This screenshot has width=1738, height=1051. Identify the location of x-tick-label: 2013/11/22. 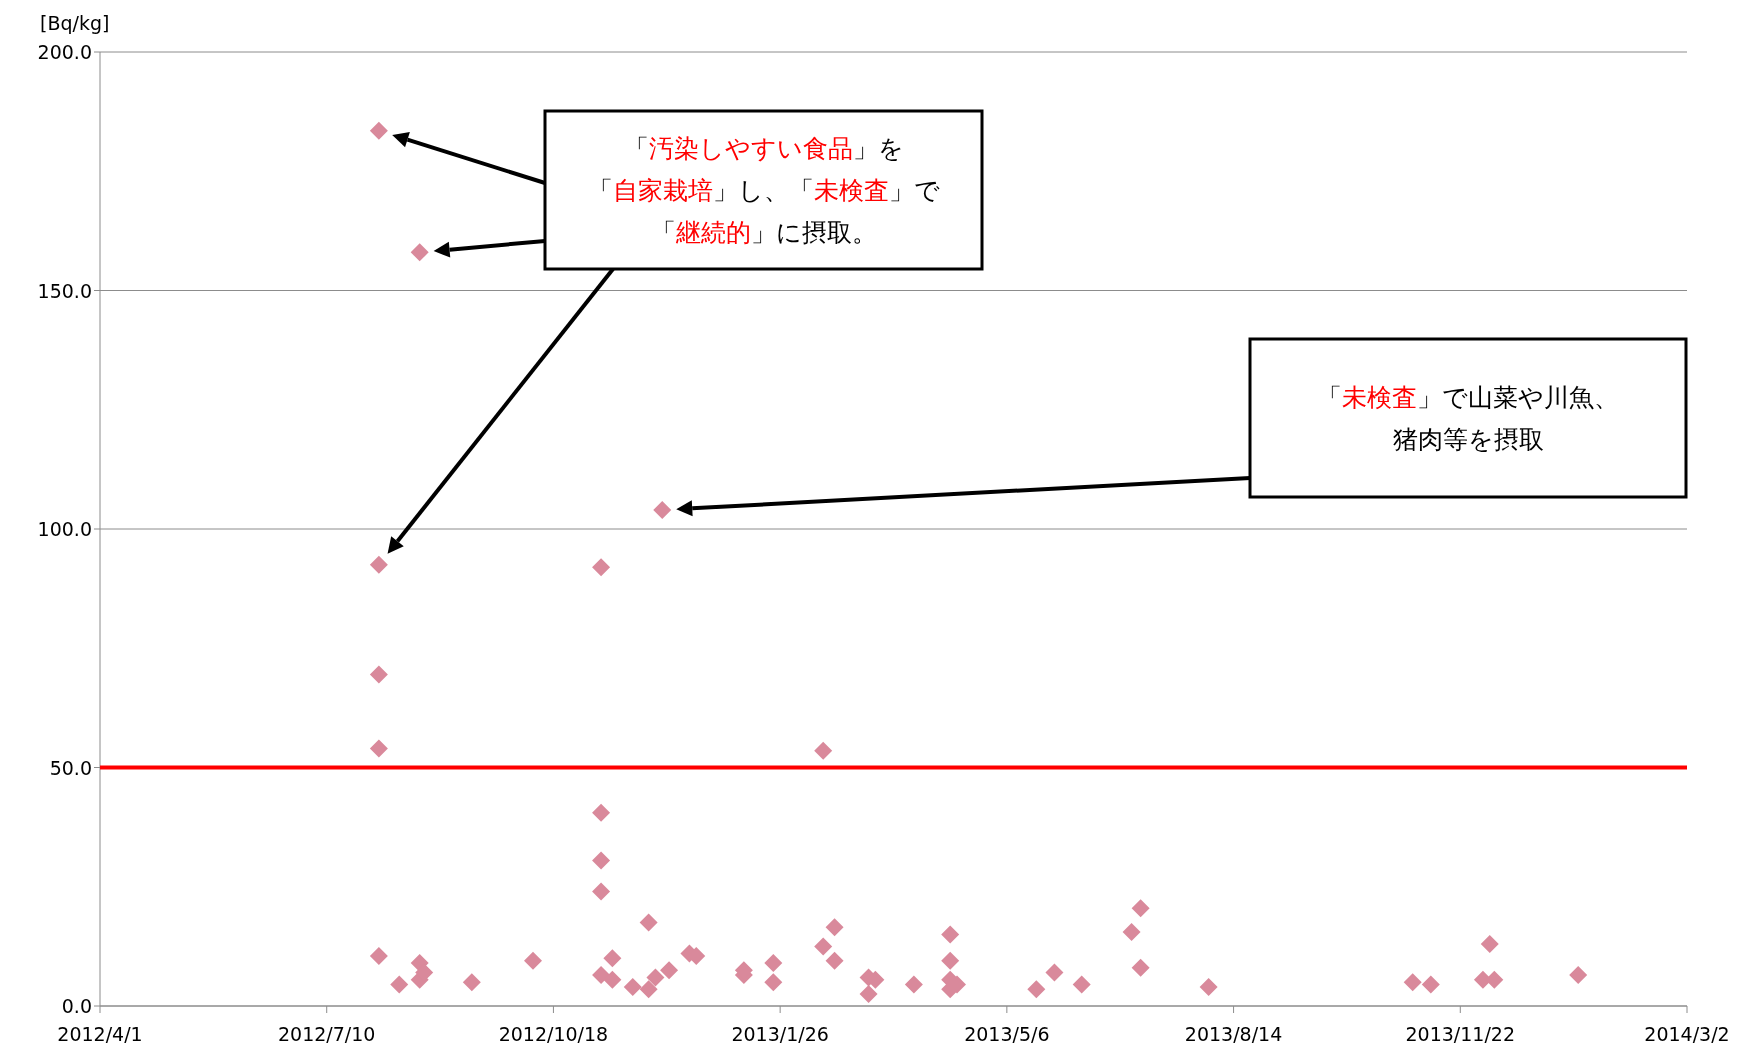
(1460, 1034).